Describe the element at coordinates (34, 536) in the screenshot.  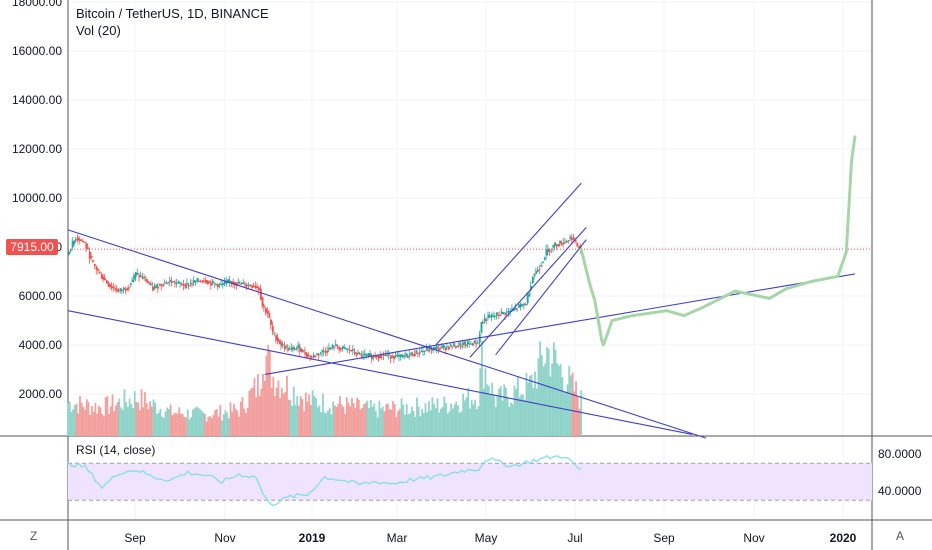
I see `zoom-button: Z` at that location.